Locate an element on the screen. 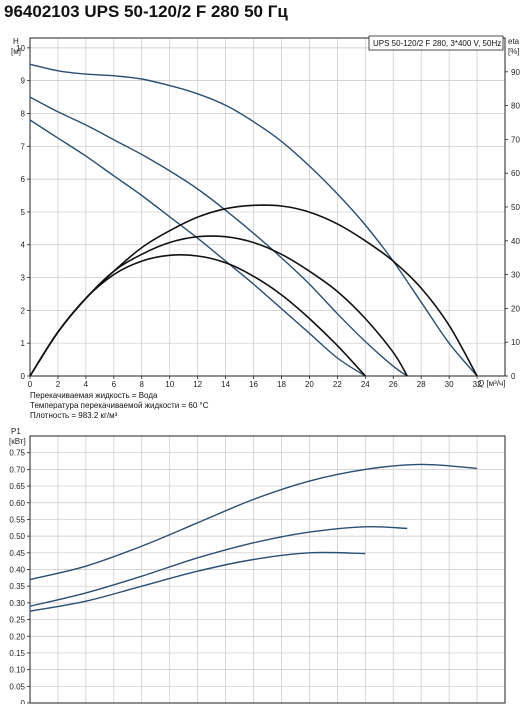  y-tick-label-h: 9 is located at coordinates (23, 81).